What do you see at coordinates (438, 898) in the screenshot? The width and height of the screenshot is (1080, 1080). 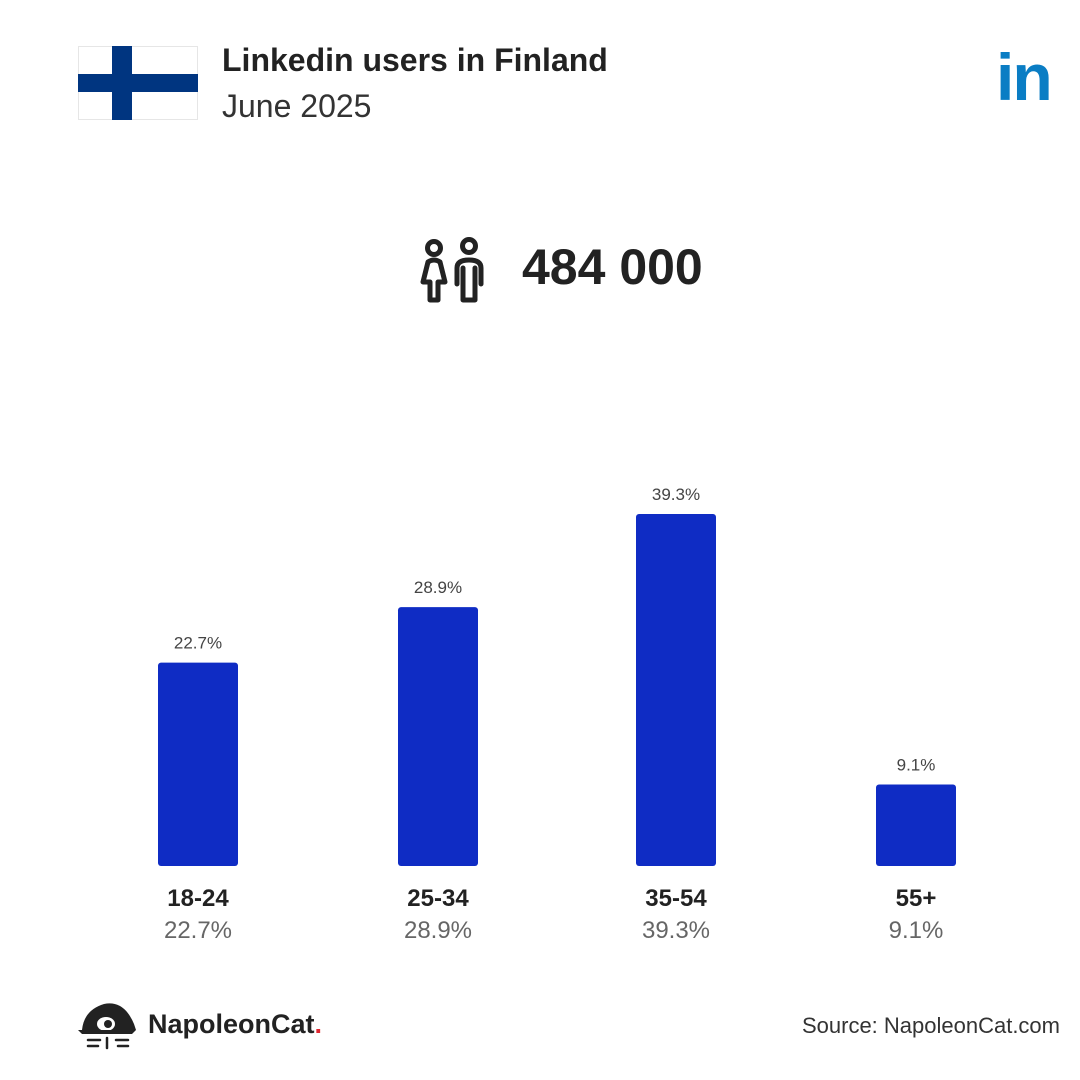 I see `category-label: 25-34` at bounding box center [438, 898].